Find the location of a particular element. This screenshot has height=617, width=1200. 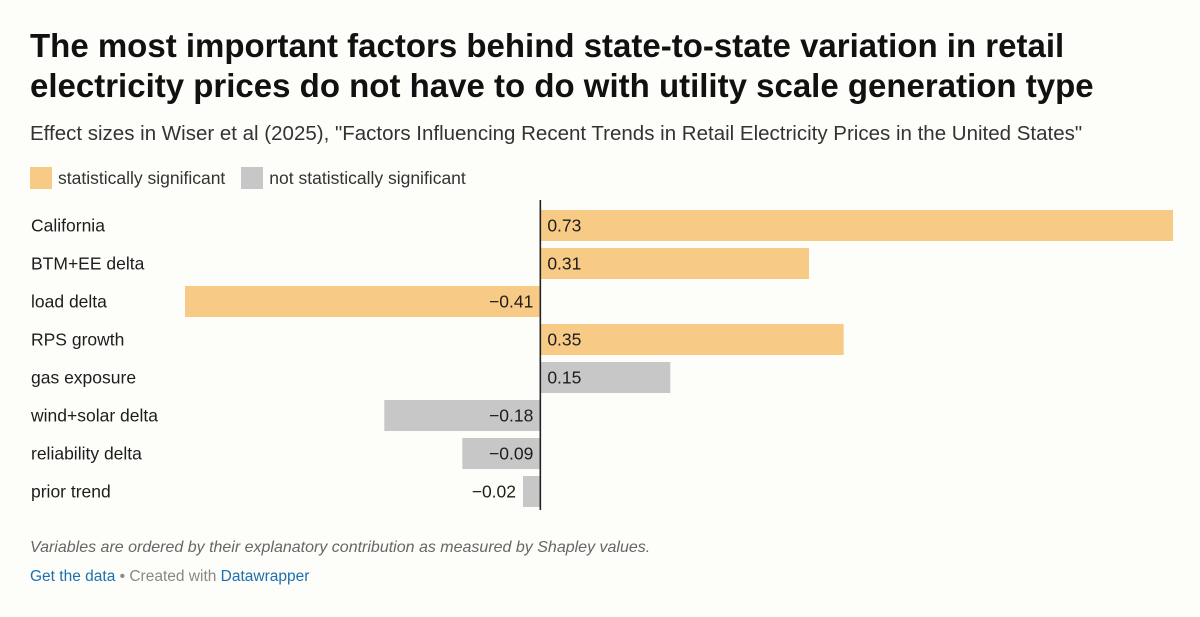

bar-gas-exposure is located at coordinates (605, 377).